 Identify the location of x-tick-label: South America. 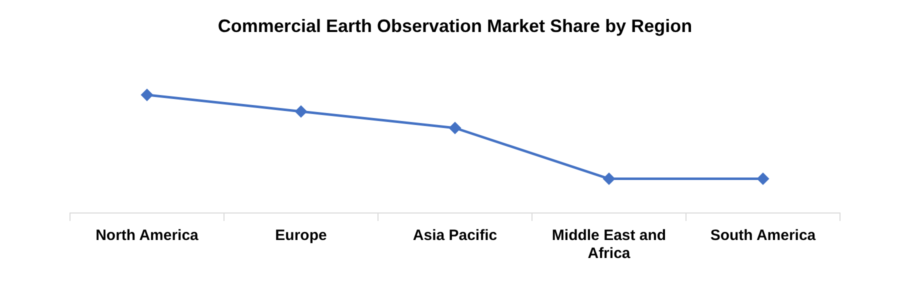
(763, 235).